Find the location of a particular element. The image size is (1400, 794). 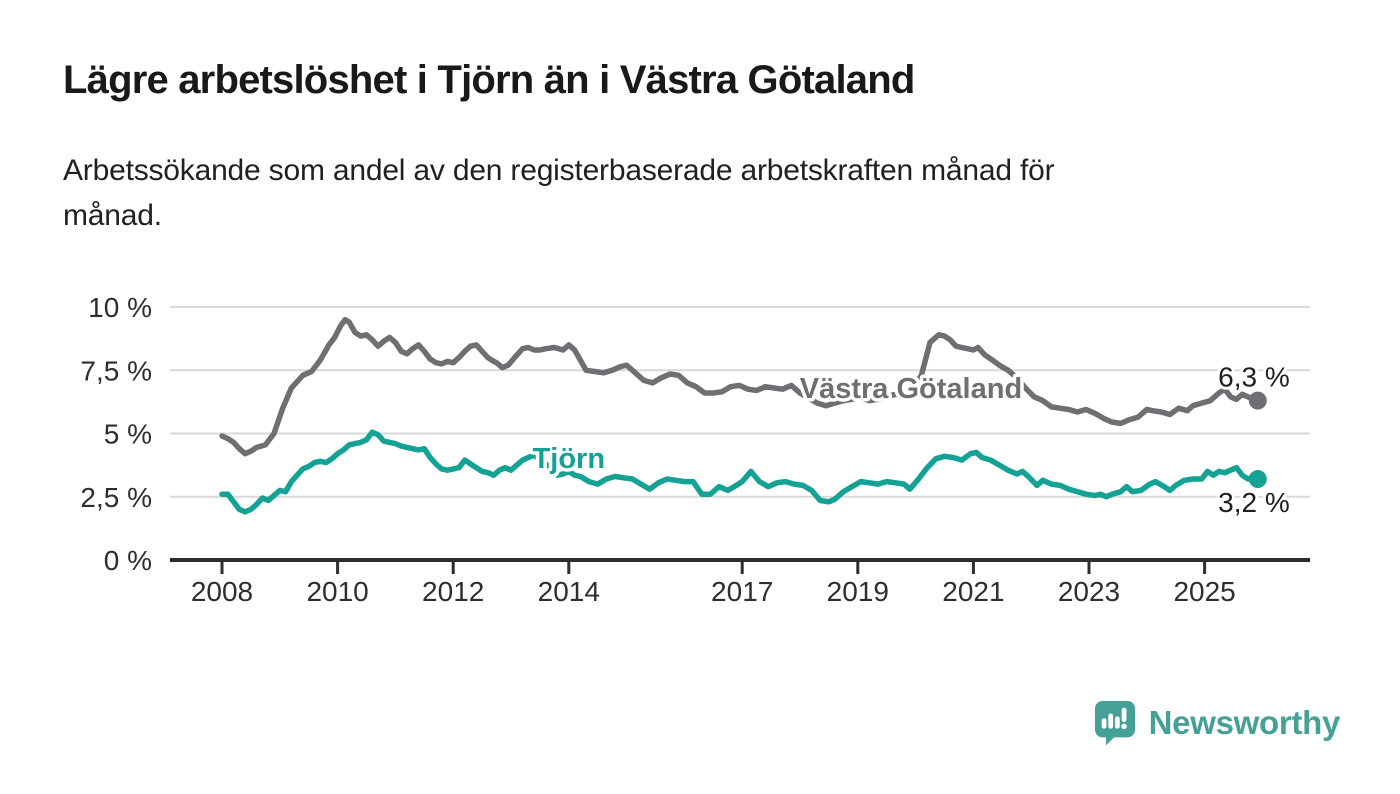

series-label-1: Tjörn is located at coordinates (569, 459).